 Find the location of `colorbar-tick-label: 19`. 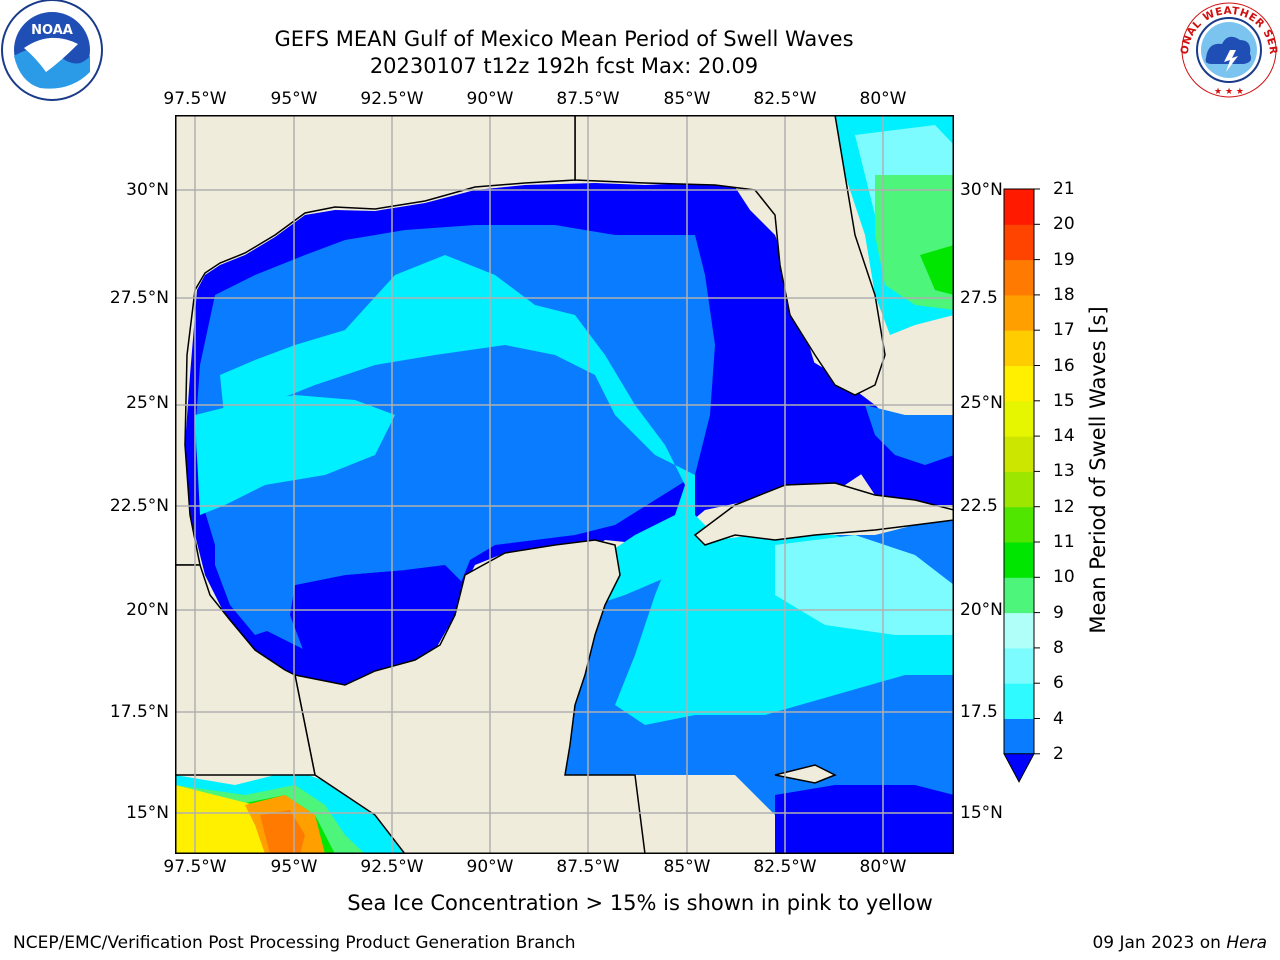

colorbar-tick-label: 19 is located at coordinates (1064, 259).